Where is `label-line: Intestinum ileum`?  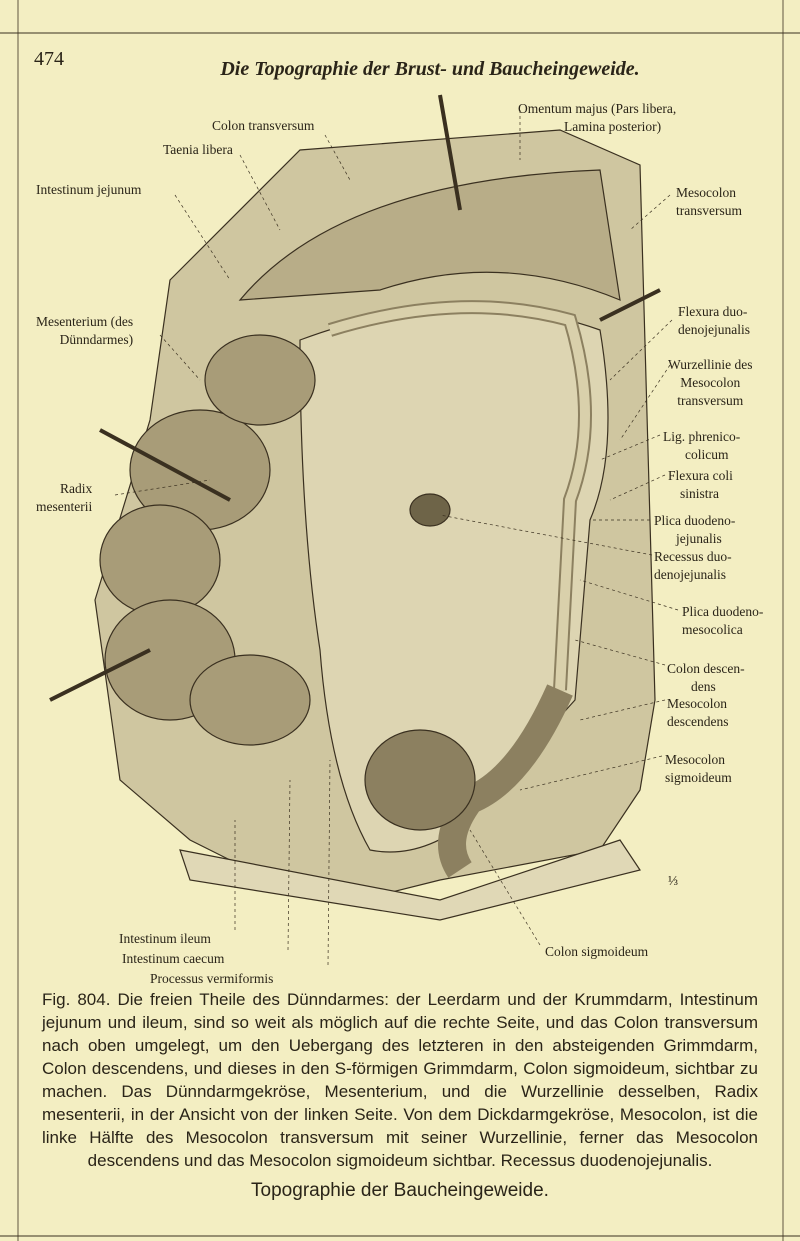 label-line: Intestinum ileum is located at coordinates (165, 938).